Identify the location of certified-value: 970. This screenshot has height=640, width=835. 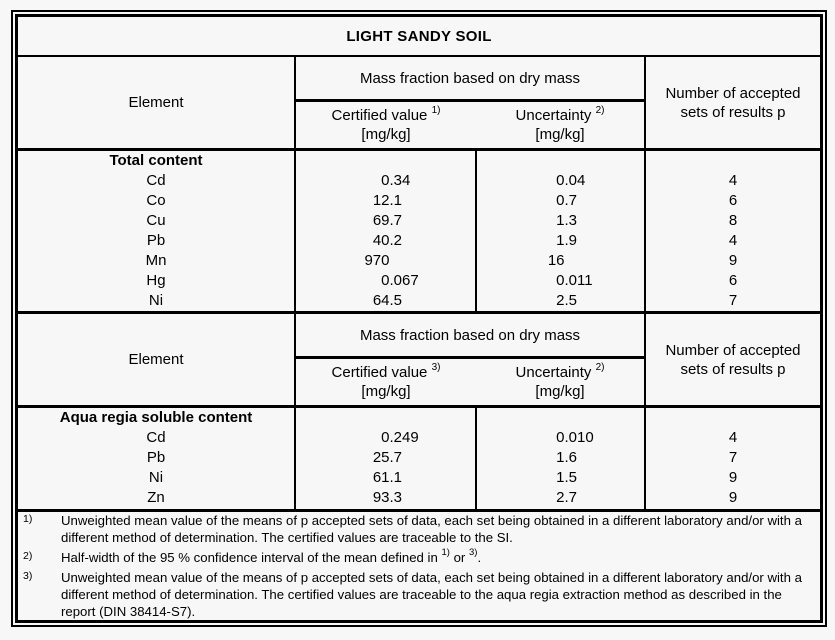
(385, 261).